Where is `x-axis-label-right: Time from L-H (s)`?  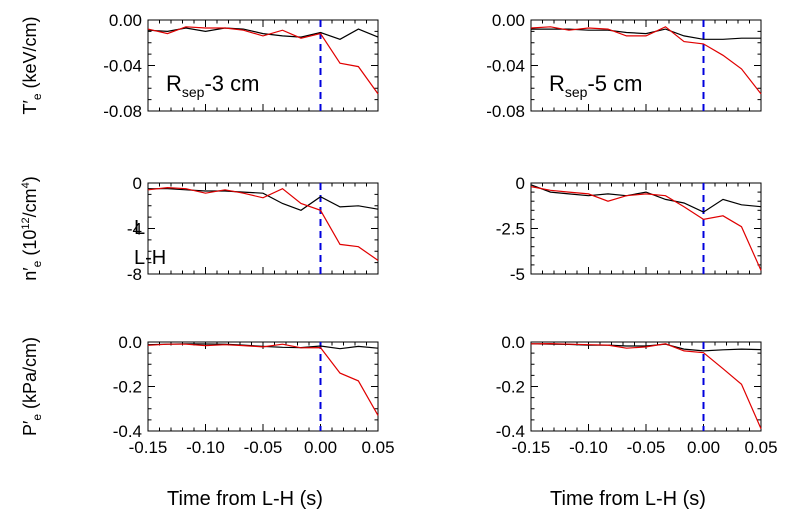
x-axis-label-right: Time from L-H (s) is located at coordinates (628, 499).